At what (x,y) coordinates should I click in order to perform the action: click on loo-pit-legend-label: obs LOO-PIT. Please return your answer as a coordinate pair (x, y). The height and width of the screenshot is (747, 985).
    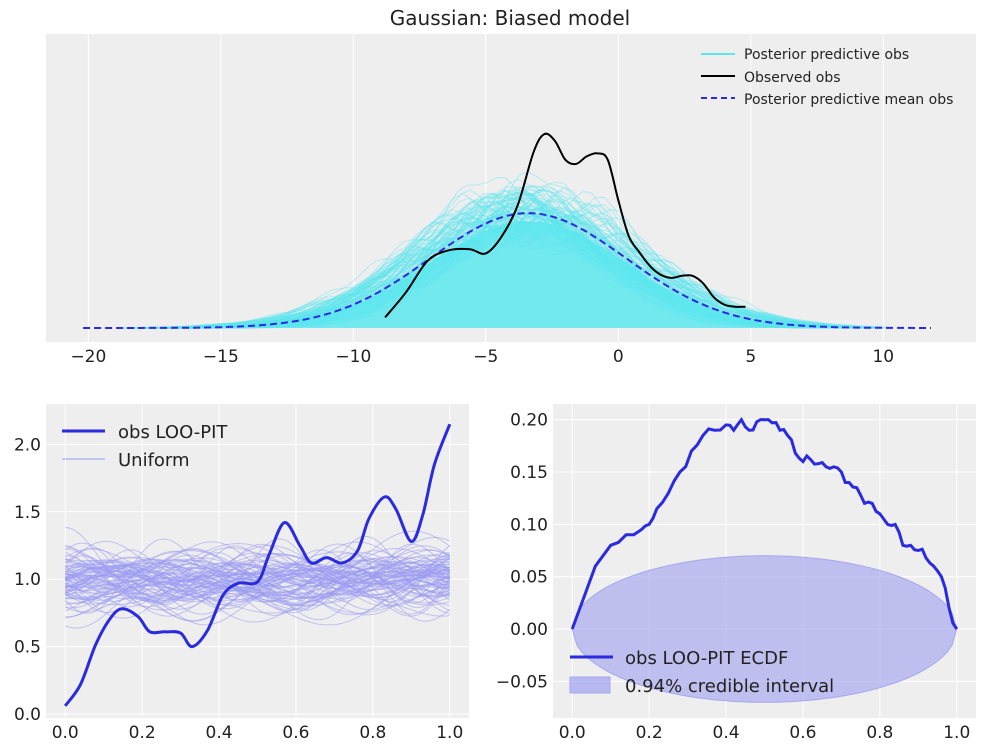
    Looking at the image, I should click on (173, 432).